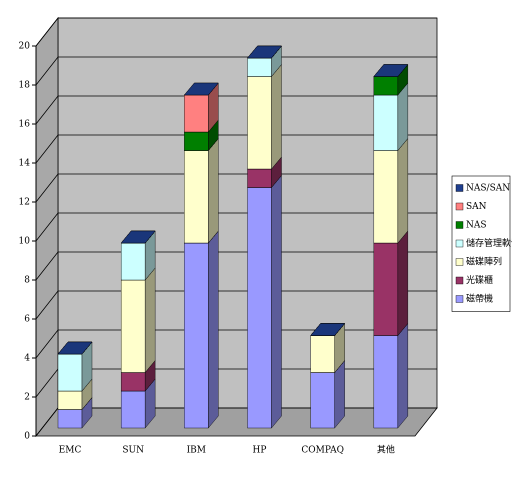 Image resolution: width=512 pixels, height=486 pixels. I want to click on y-tick-label: 8, so click(27, 281).